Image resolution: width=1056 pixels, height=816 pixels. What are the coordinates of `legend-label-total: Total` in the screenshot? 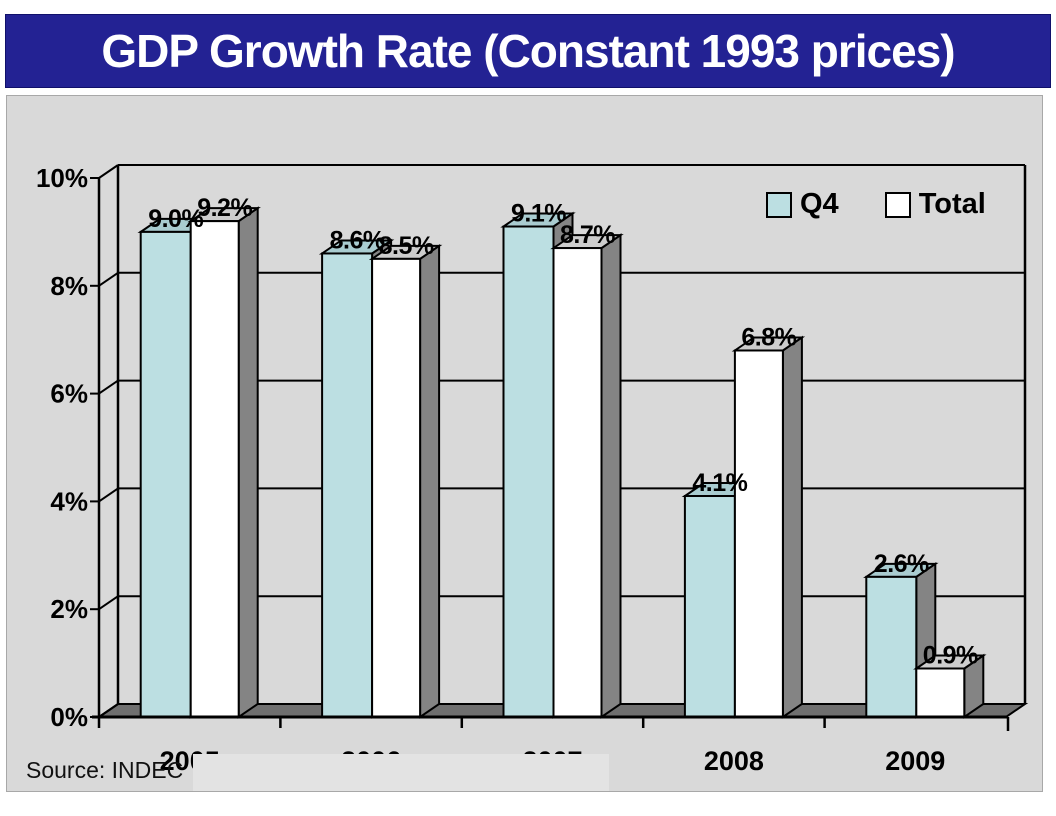 It's located at (952, 204).